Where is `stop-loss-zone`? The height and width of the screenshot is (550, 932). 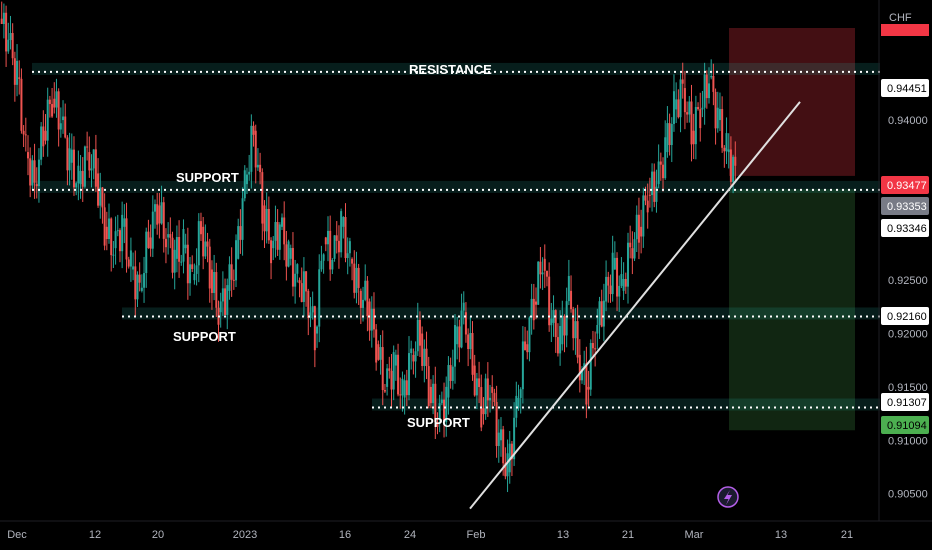
stop-loss-zone is located at coordinates (792, 102).